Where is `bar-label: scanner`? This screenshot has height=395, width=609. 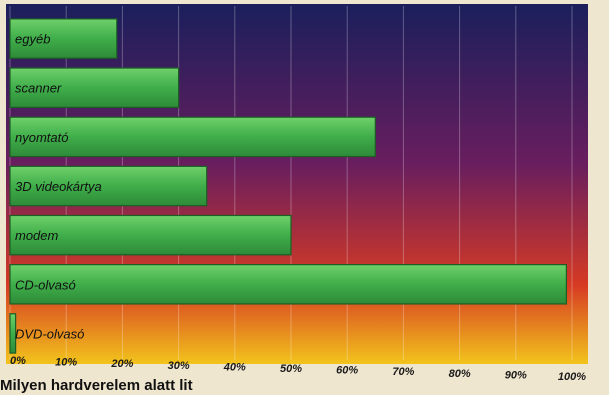
bar-label: scanner is located at coordinates (38, 88).